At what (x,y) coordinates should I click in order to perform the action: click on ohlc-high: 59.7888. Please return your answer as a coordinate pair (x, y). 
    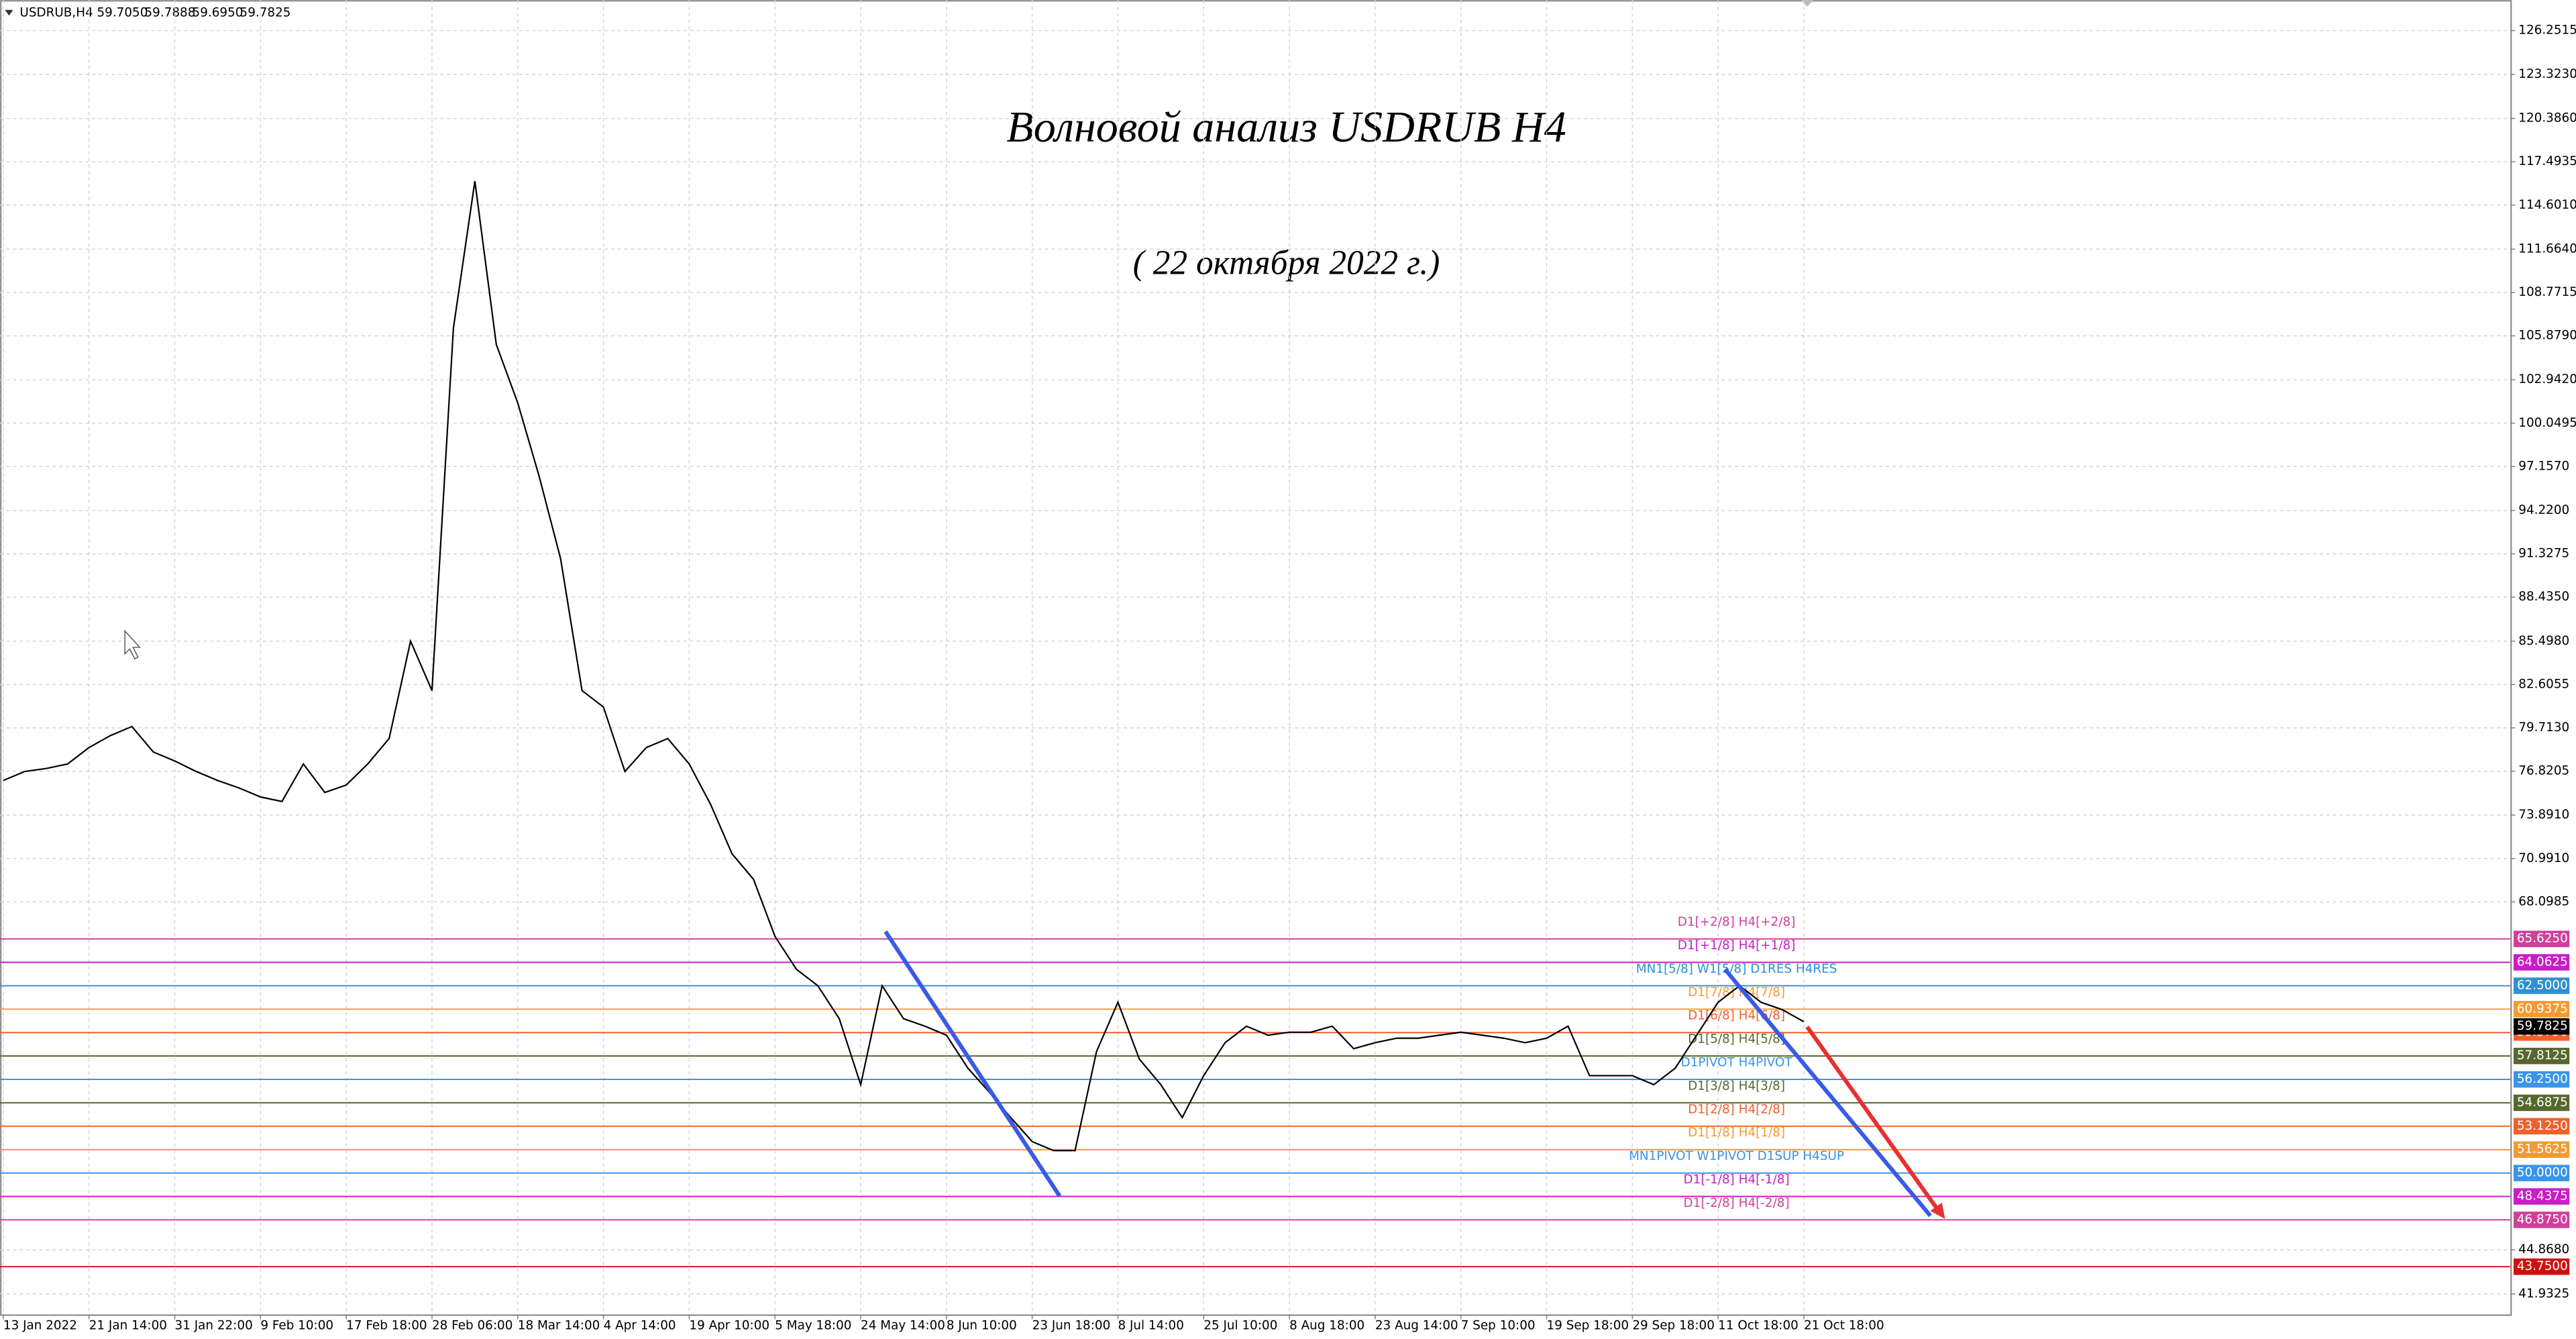
    Looking at the image, I should click on (170, 13).